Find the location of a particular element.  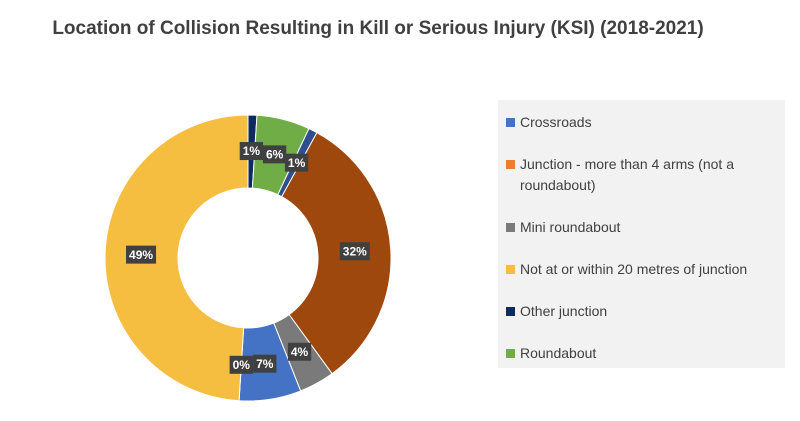

data-label: 4% is located at coordinates (300, 352).